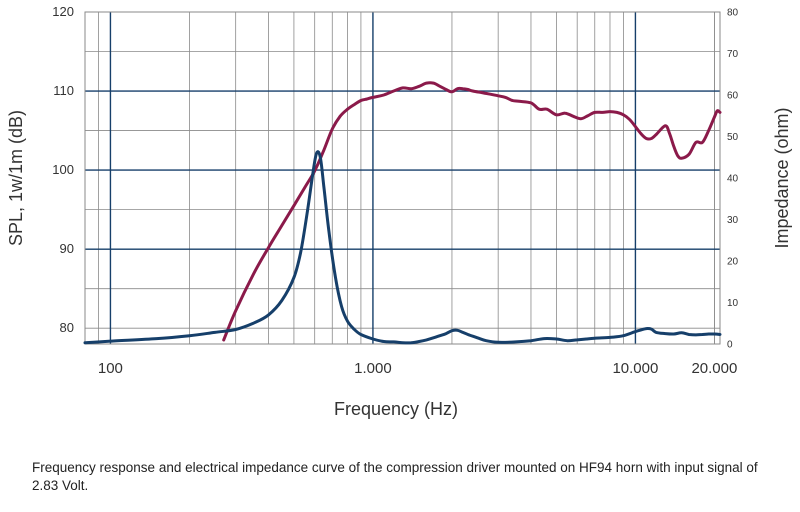 The image size is (800, 512). Describe the element at coordinates (733, 96) in the screenshot. I see `y-right-tick-label: 60` at that location.